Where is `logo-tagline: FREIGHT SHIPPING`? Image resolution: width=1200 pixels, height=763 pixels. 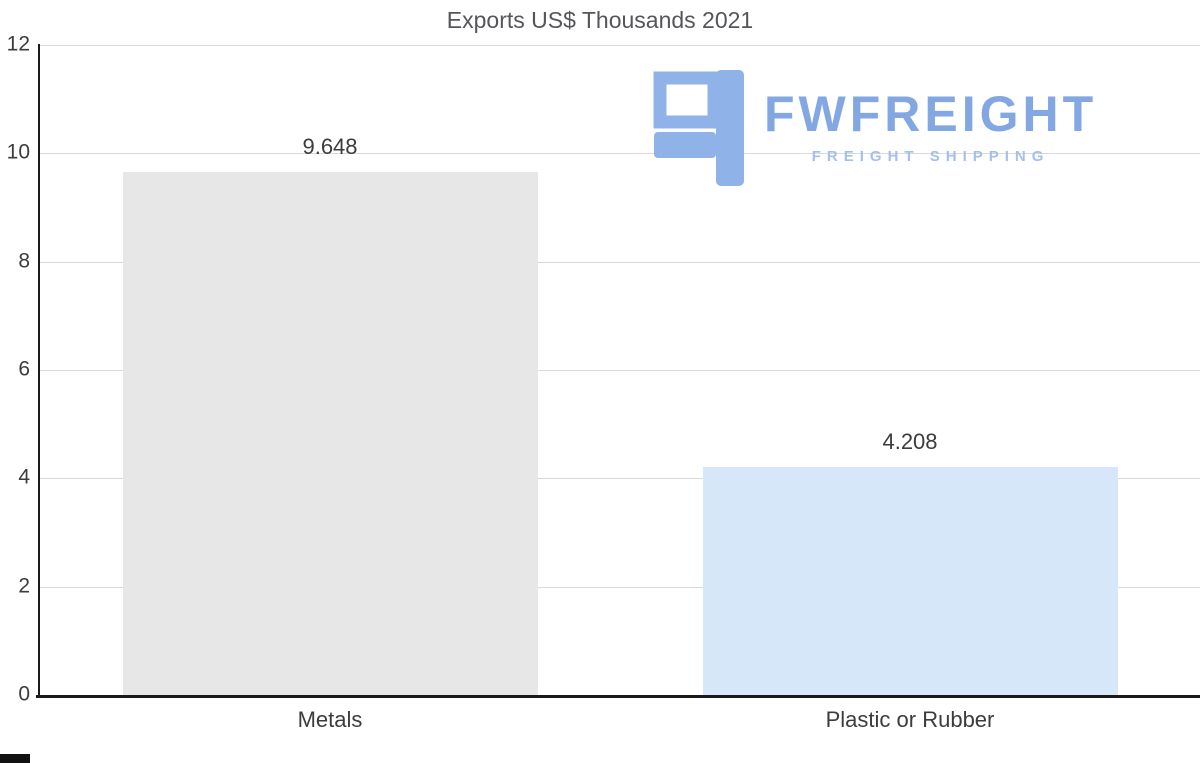
logo-tagline: FREIGHT SHIPPING is located at coordinates (930, 156).